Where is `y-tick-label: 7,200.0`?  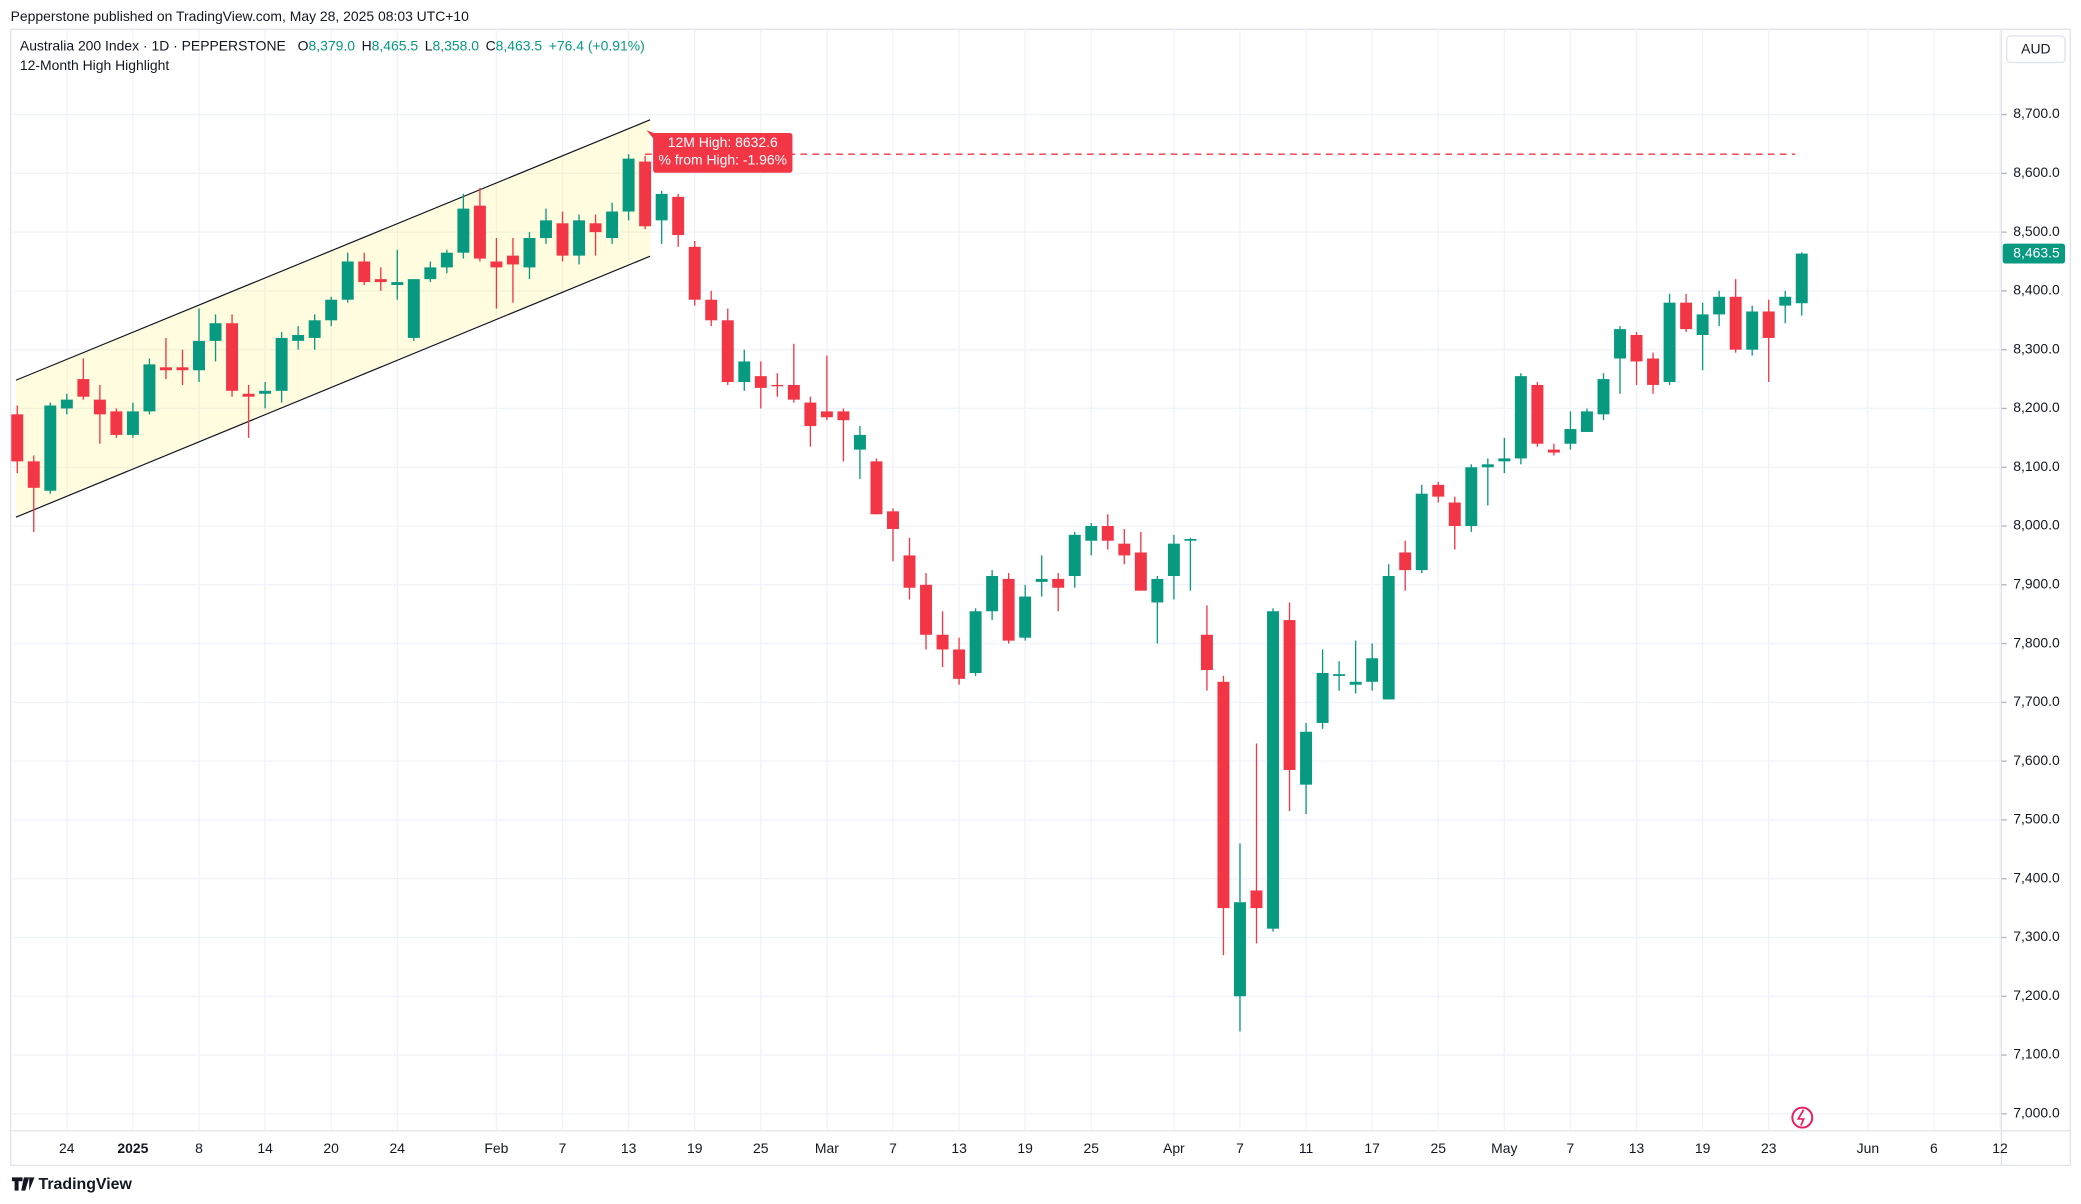 y-tick-label: 7,200.0 is located at coordinates (2036, 995).